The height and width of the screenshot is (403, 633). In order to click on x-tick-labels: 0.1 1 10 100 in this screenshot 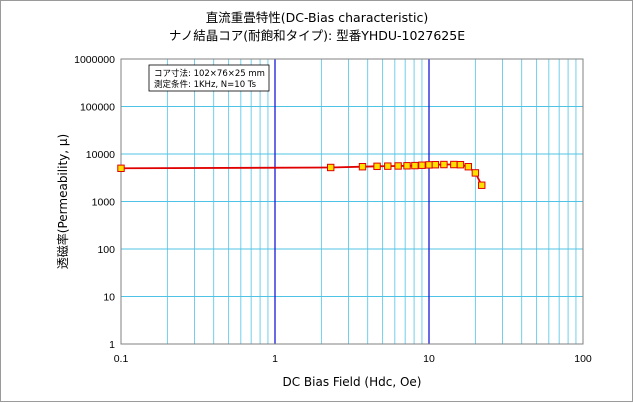, I will do `click(353, 359)`.